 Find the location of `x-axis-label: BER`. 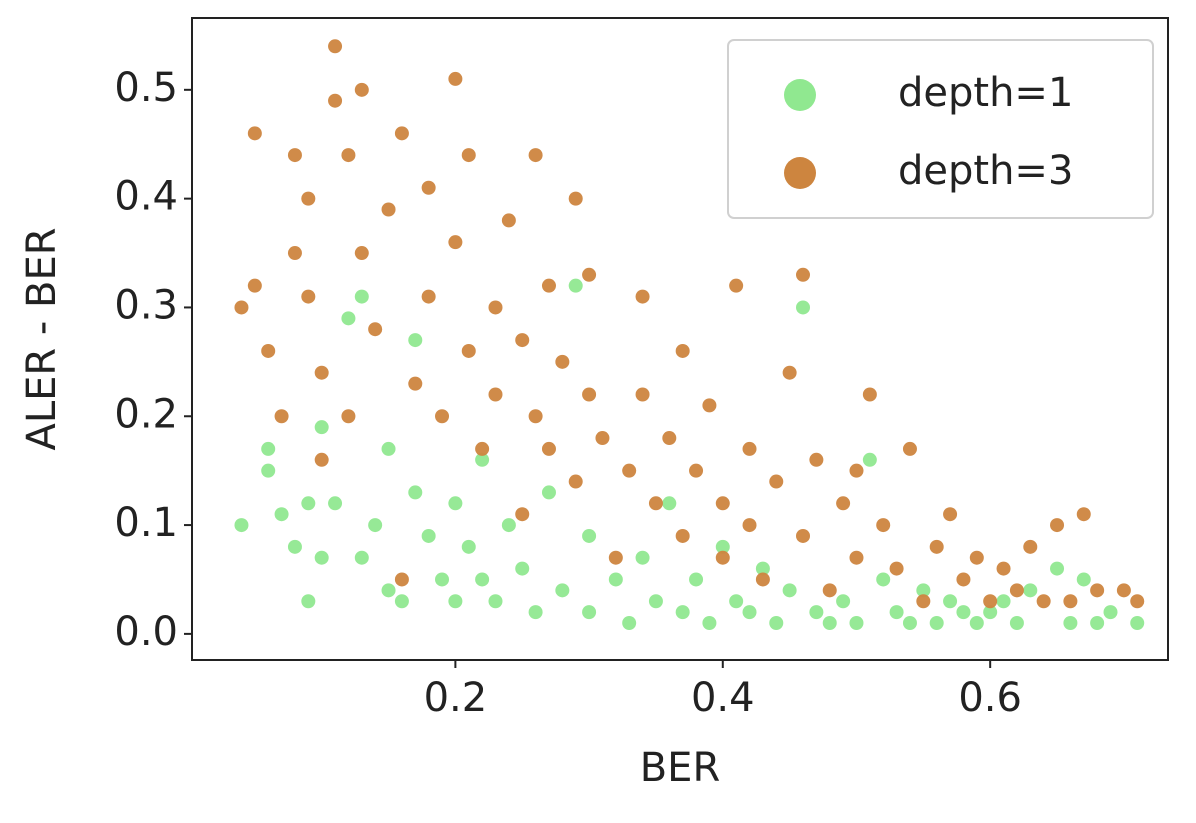

x-axis-label: BER is located at coordinates (680, 768).